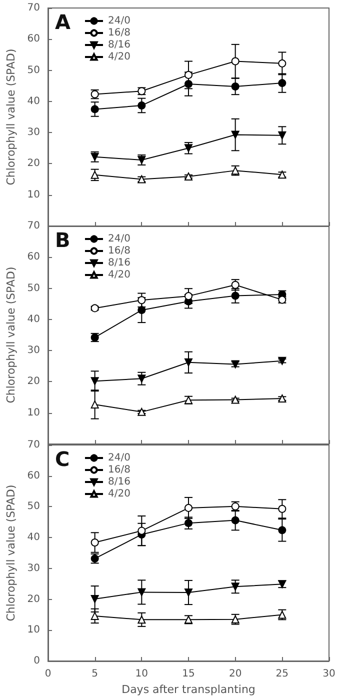 Image resolution: width=337 pixels, height=697 pixels. What do you see at coordinates (95, 674) in the screenshot?
I see `x-tick-label: 5` at bounding box center [95, 674].